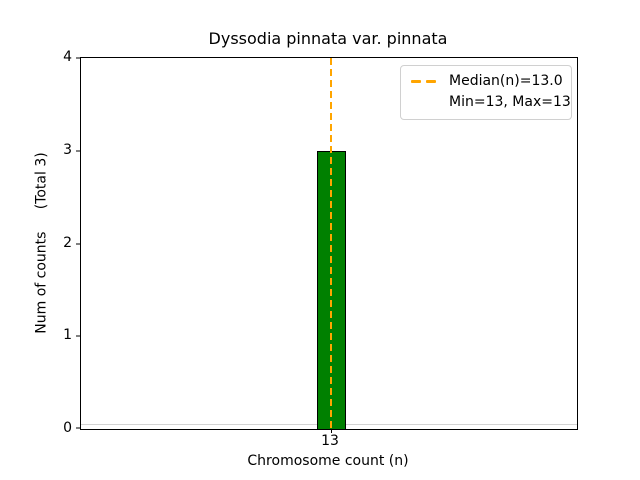 This screenshot has width=640, height=480. I want to click on legend-minmax-label: Min=13, Max=13, so click(510, 102).